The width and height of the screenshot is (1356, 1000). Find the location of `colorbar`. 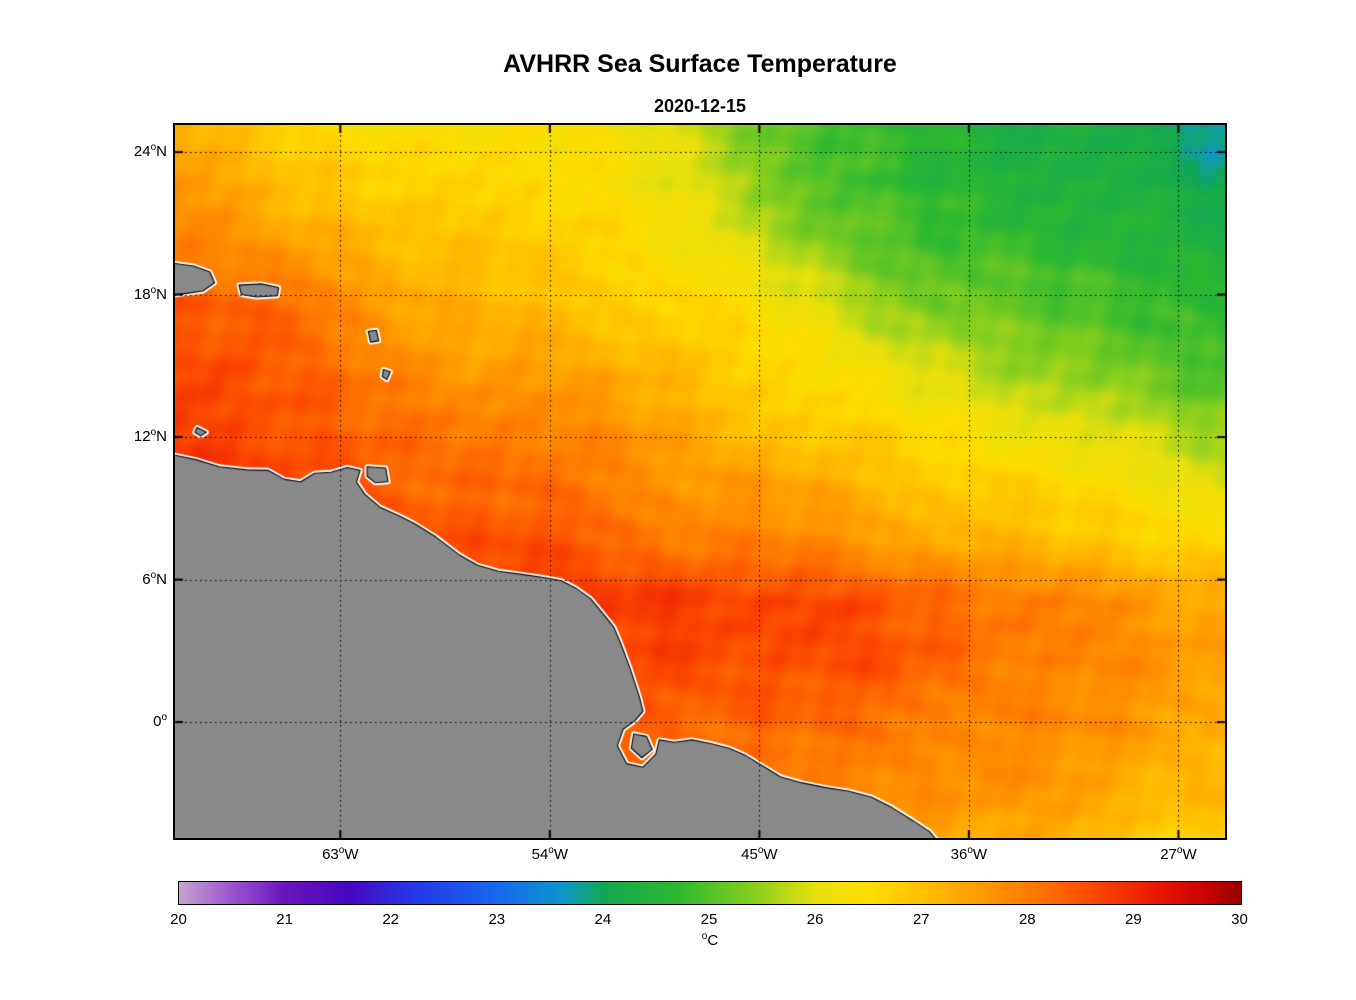

colorbar is located at coordinates (710, 893).